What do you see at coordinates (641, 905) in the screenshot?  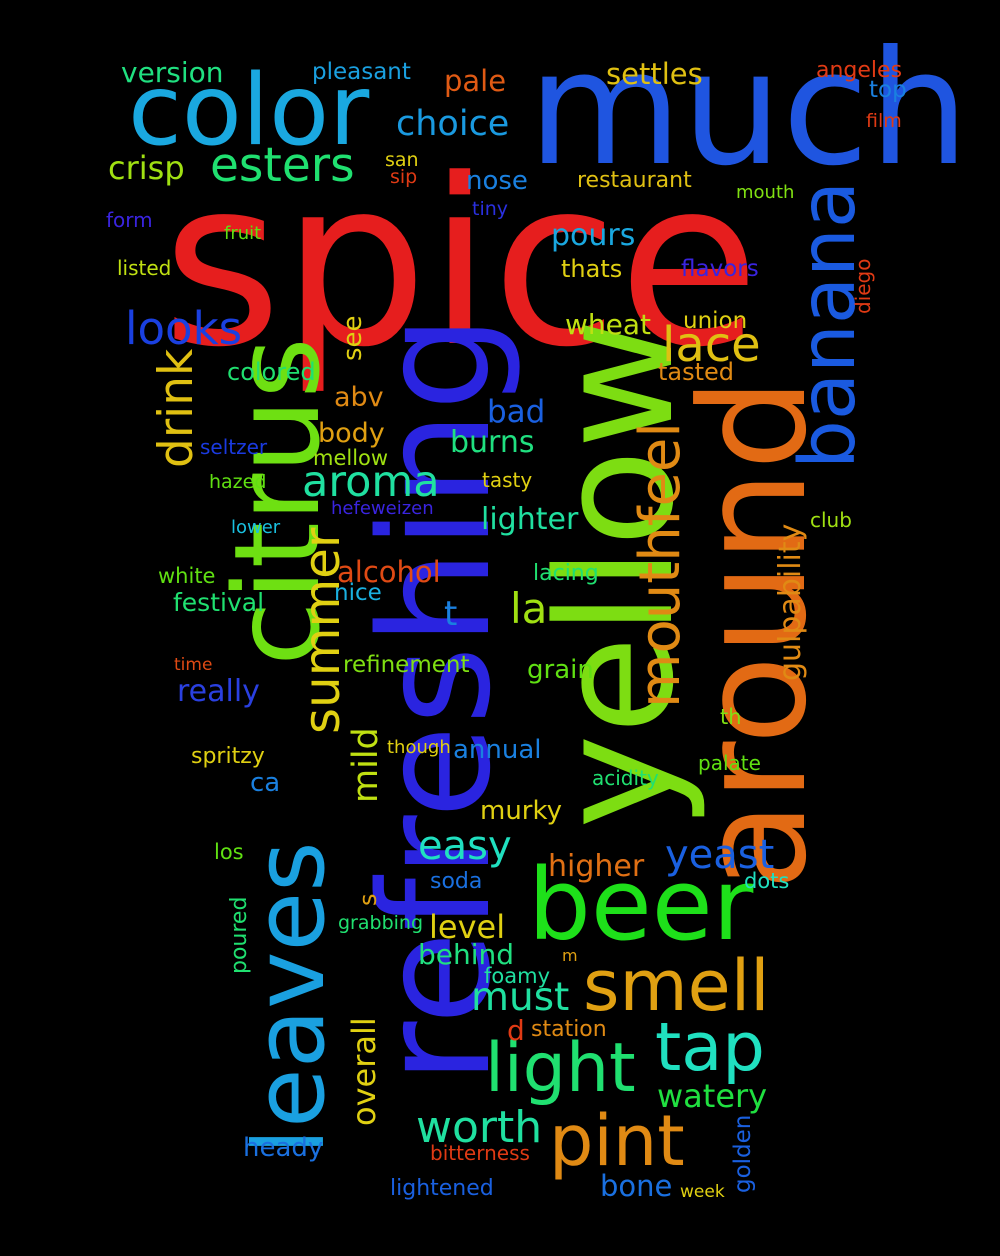 I see `word-beer: beer` at bounding box center [641, 905].